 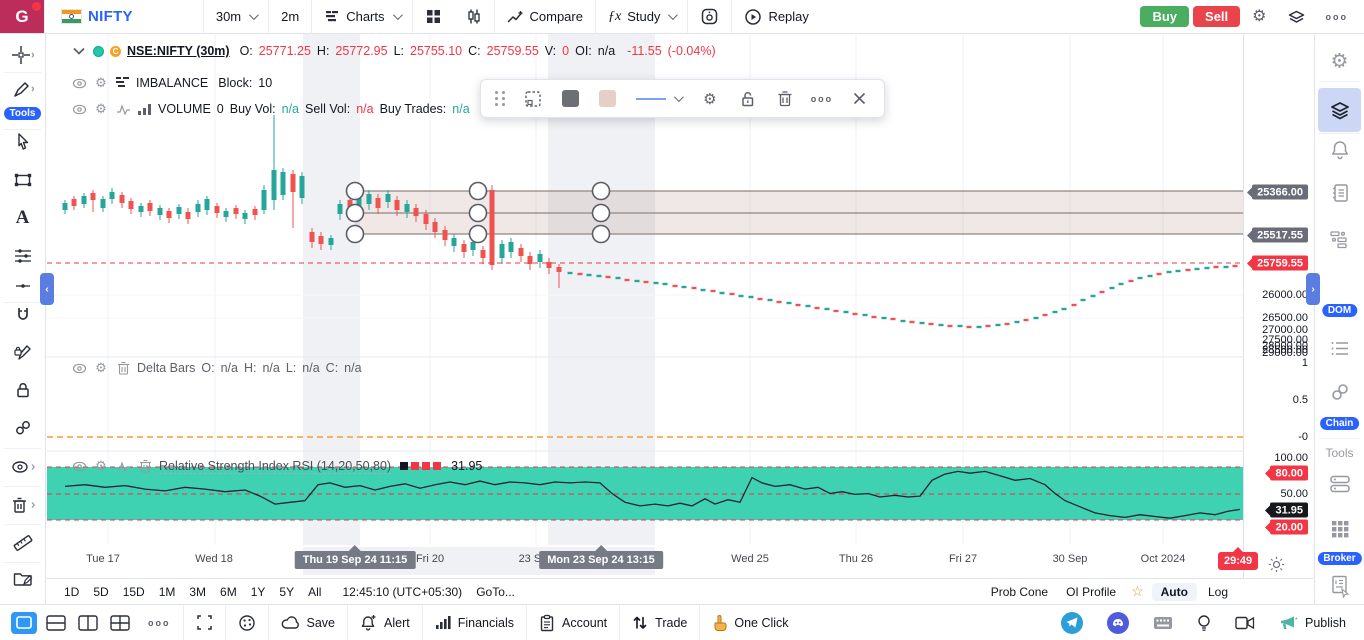 I want to click on log-scale-button: Log, so click(x=1217, y=591).